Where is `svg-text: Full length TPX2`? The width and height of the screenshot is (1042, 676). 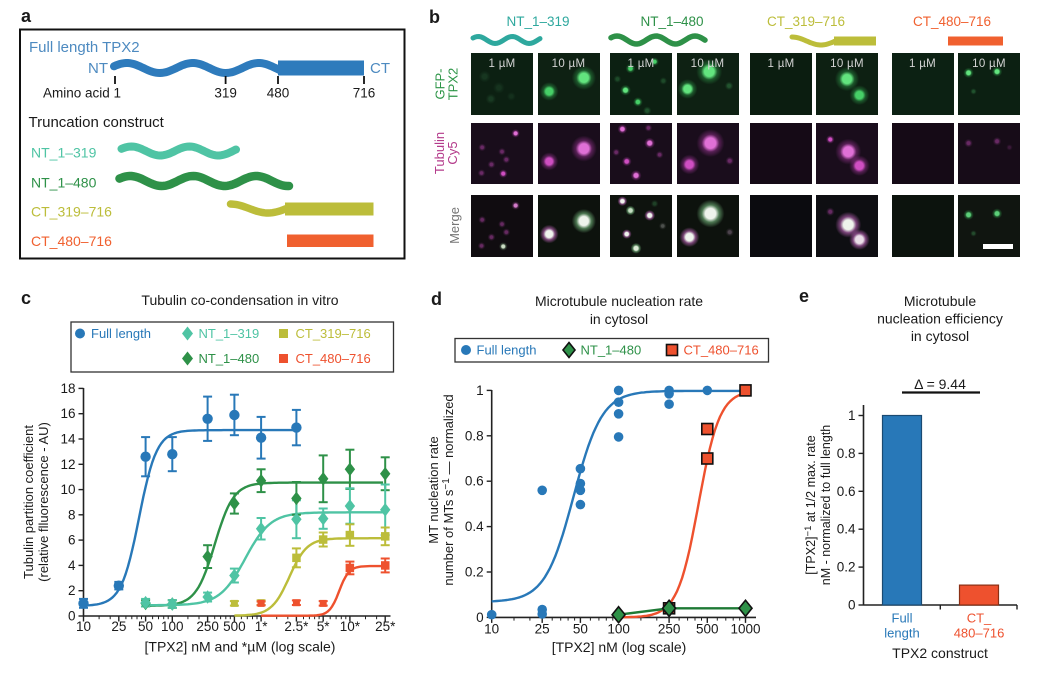
svg-text: Full length TPX2 is located at coordinates (84, 47).